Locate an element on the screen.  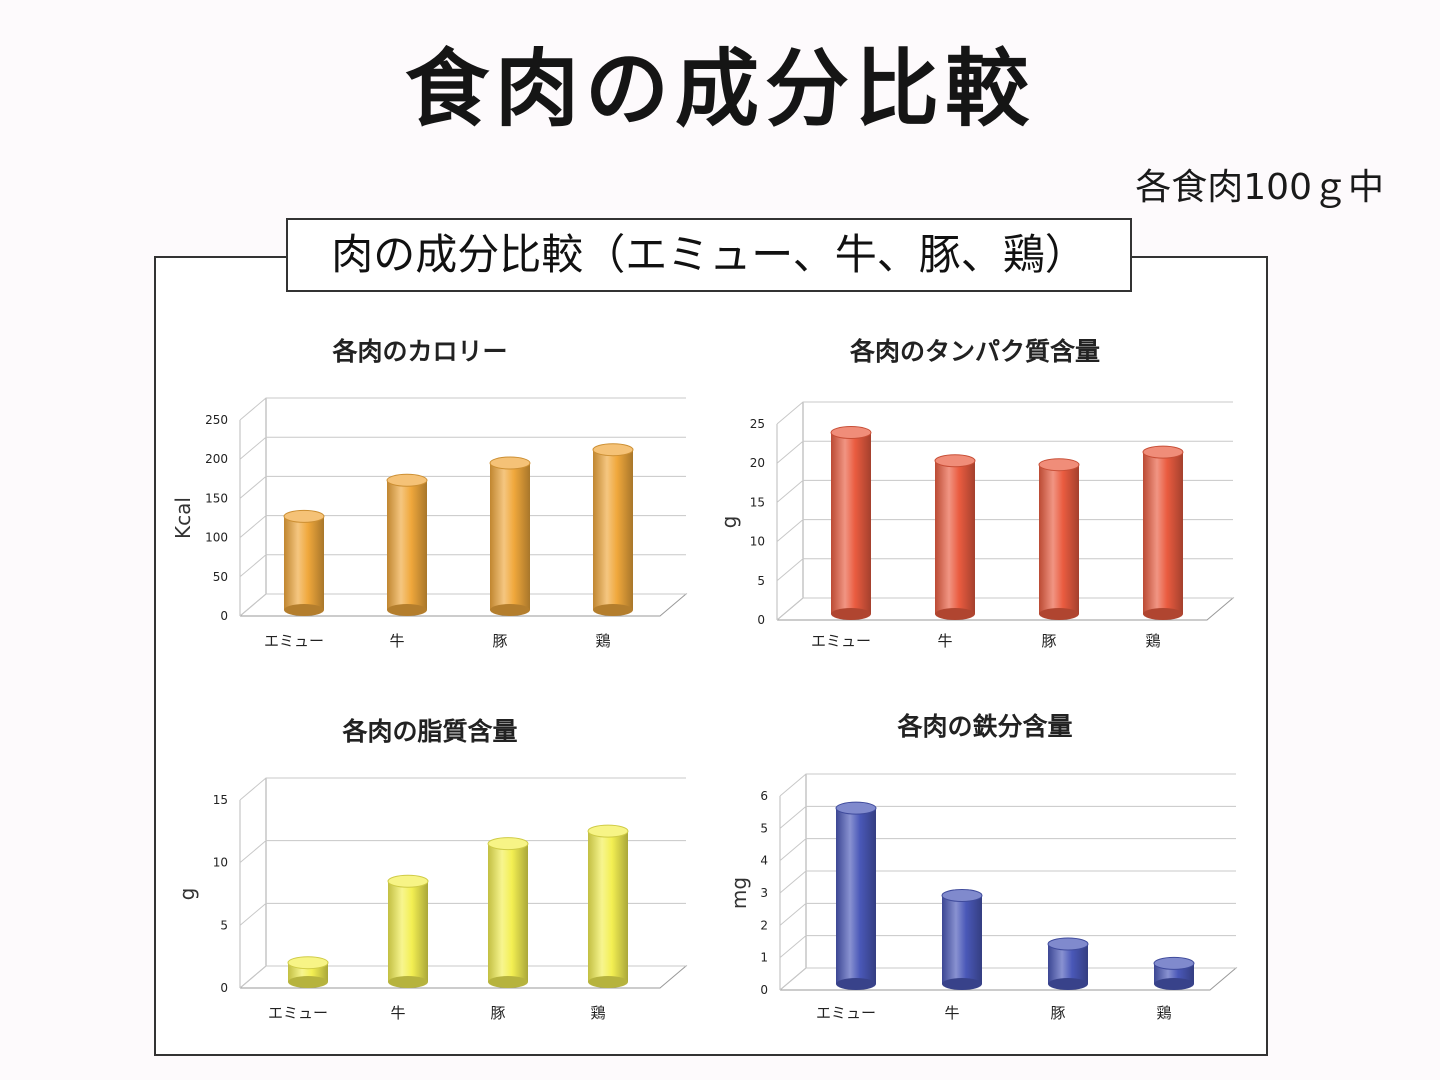
chart-title: 各肉の鉄分含量 is located at coordinates (984, 726).